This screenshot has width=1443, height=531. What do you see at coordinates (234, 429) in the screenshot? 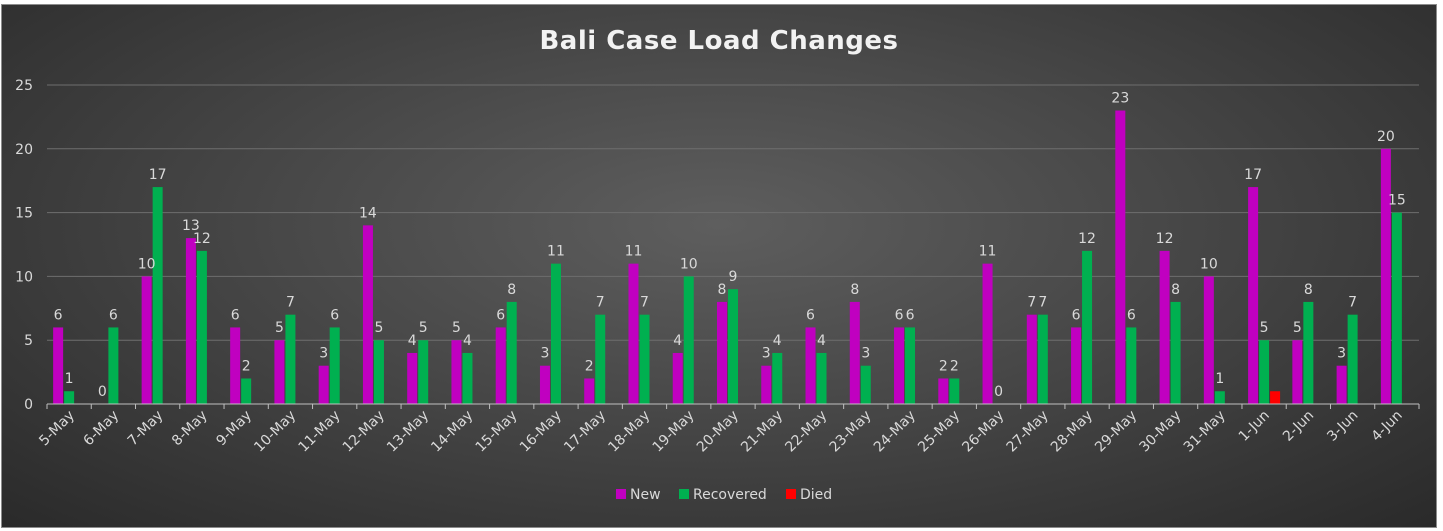
I see `x-tick-label: 9-May` at bounding box center [234, 429].